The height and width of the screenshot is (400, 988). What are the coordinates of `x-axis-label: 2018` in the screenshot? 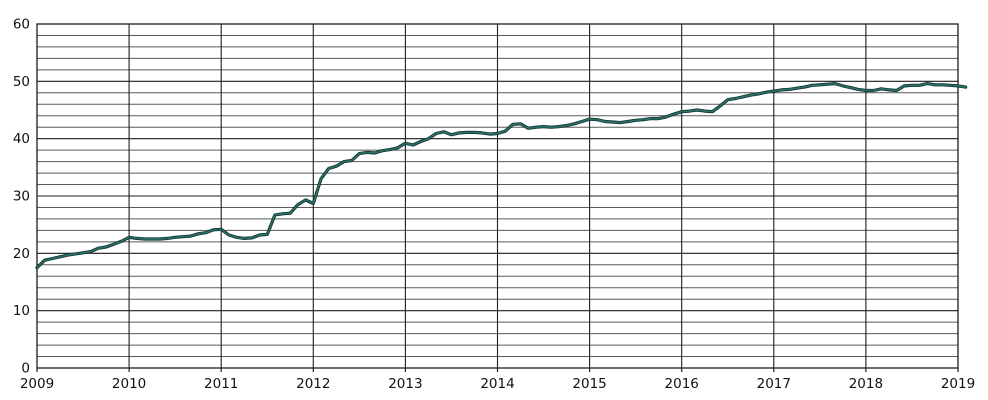 It's located at (866, 384).